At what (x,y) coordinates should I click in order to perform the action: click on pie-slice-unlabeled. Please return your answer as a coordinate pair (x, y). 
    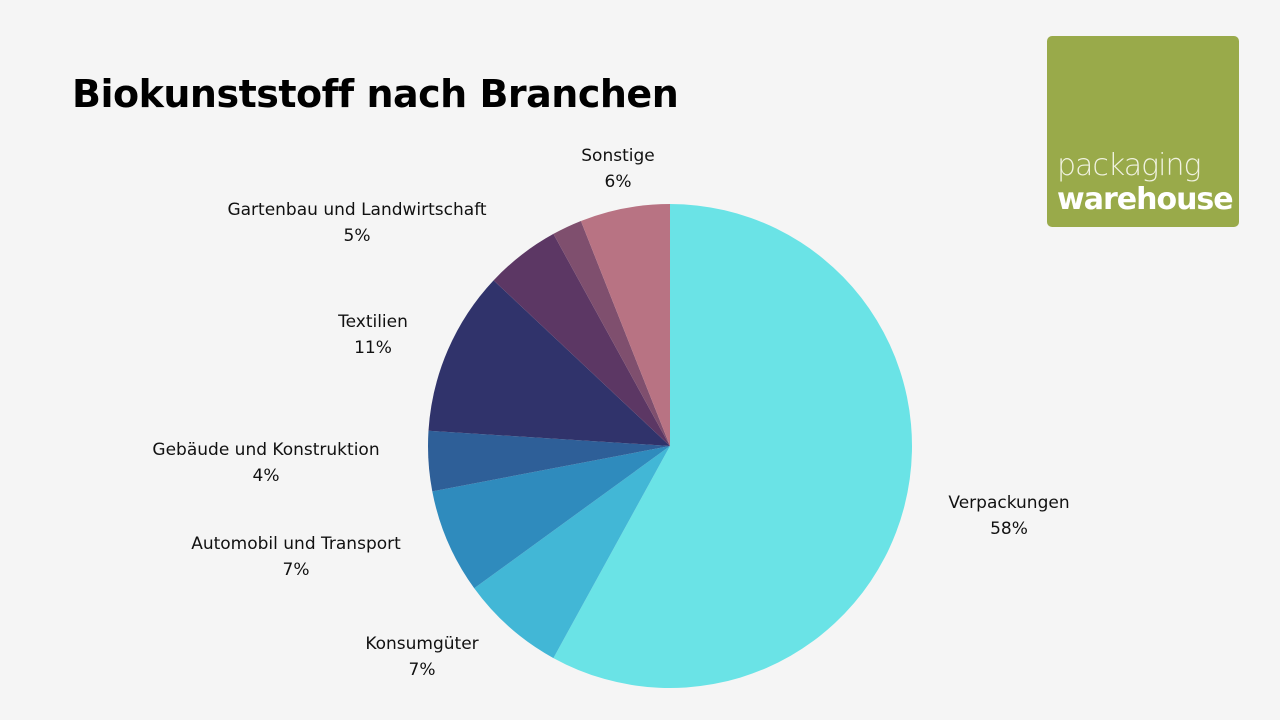
    Looking at the image, I should click on (611, 333).